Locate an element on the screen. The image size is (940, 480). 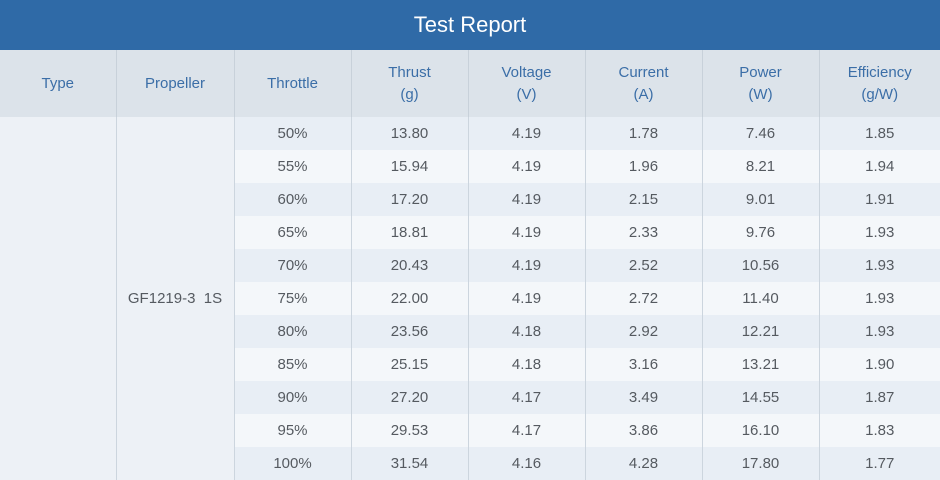
header-efficiency-unit: (g/W) is located at coordinates (880, 95).